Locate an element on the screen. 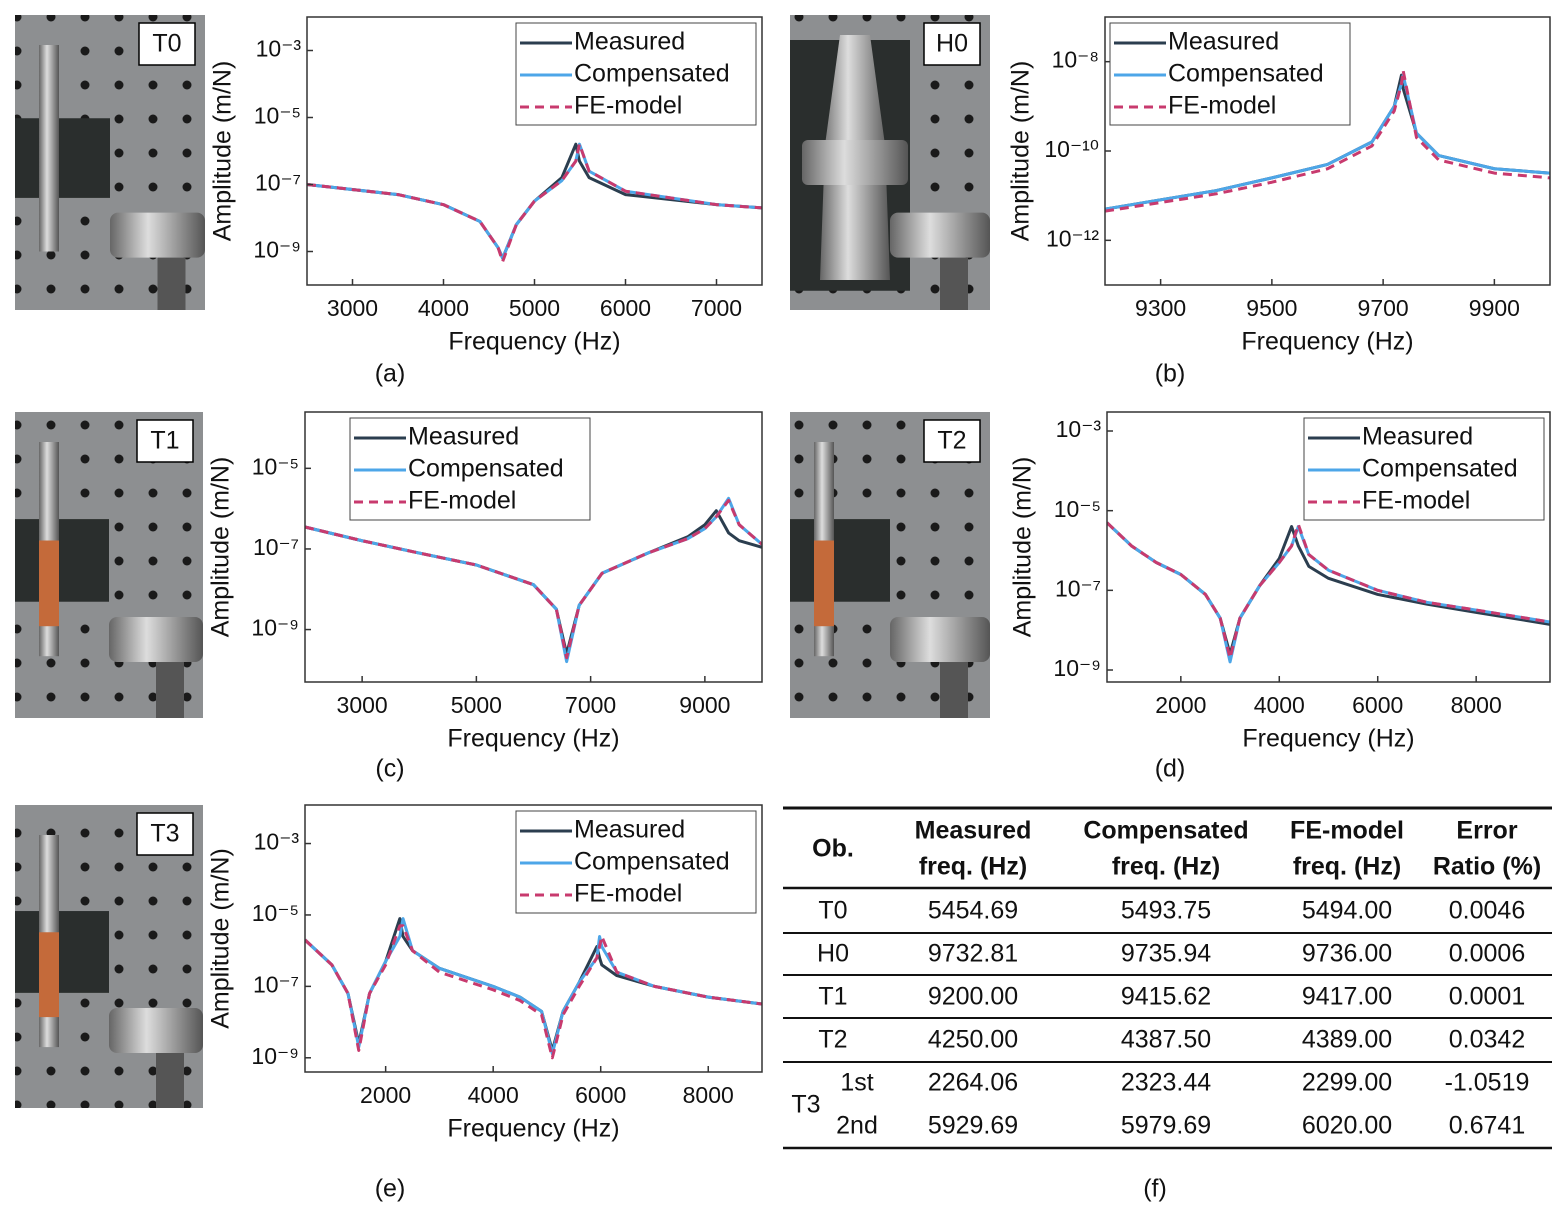 This screenshot has height=1222, width=1568. table-header: FE-model is located at coordinates (1347, 831).